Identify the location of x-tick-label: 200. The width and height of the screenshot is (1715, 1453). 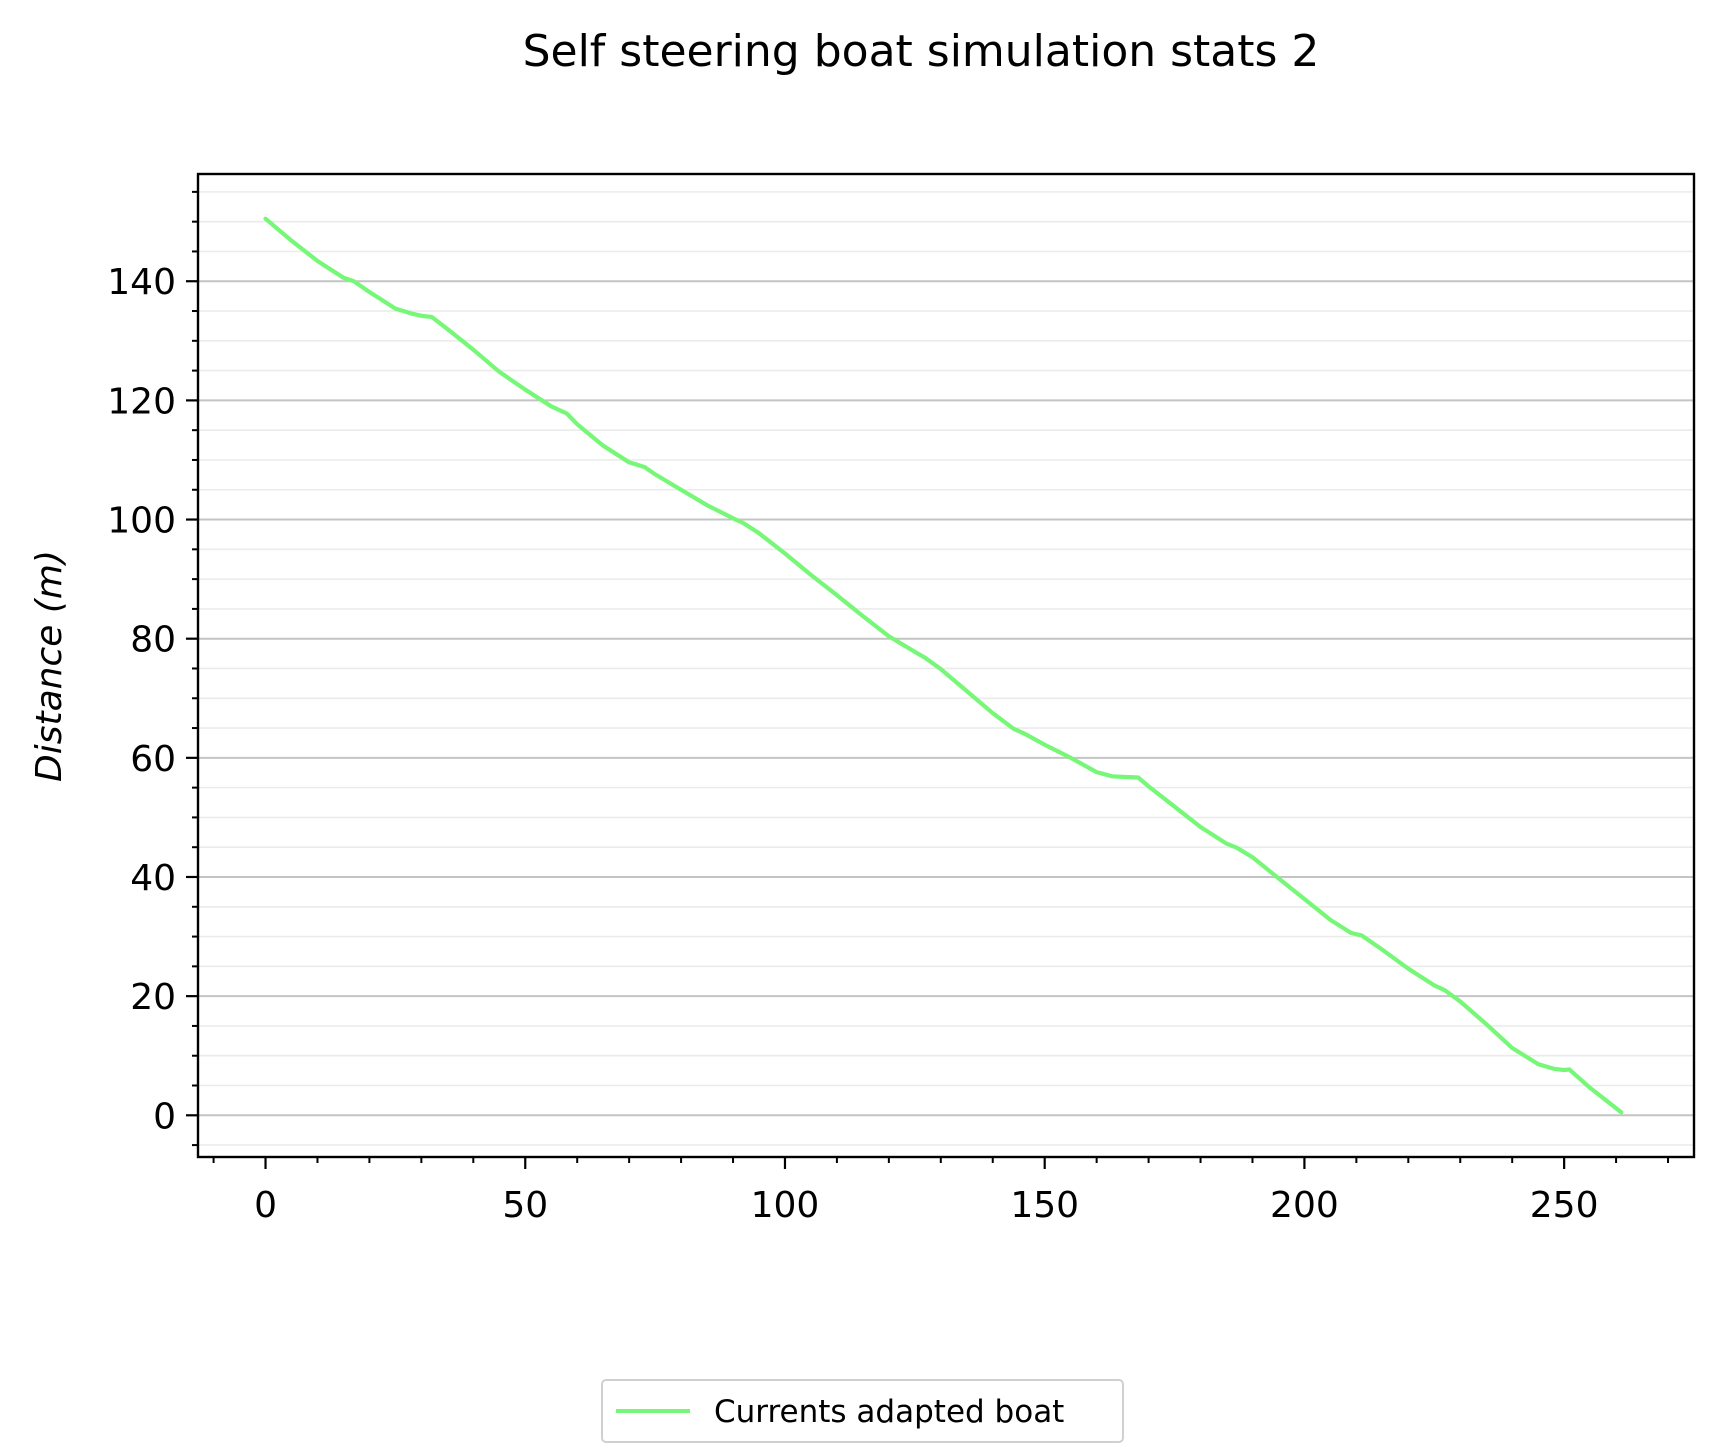
(1304, 1205).